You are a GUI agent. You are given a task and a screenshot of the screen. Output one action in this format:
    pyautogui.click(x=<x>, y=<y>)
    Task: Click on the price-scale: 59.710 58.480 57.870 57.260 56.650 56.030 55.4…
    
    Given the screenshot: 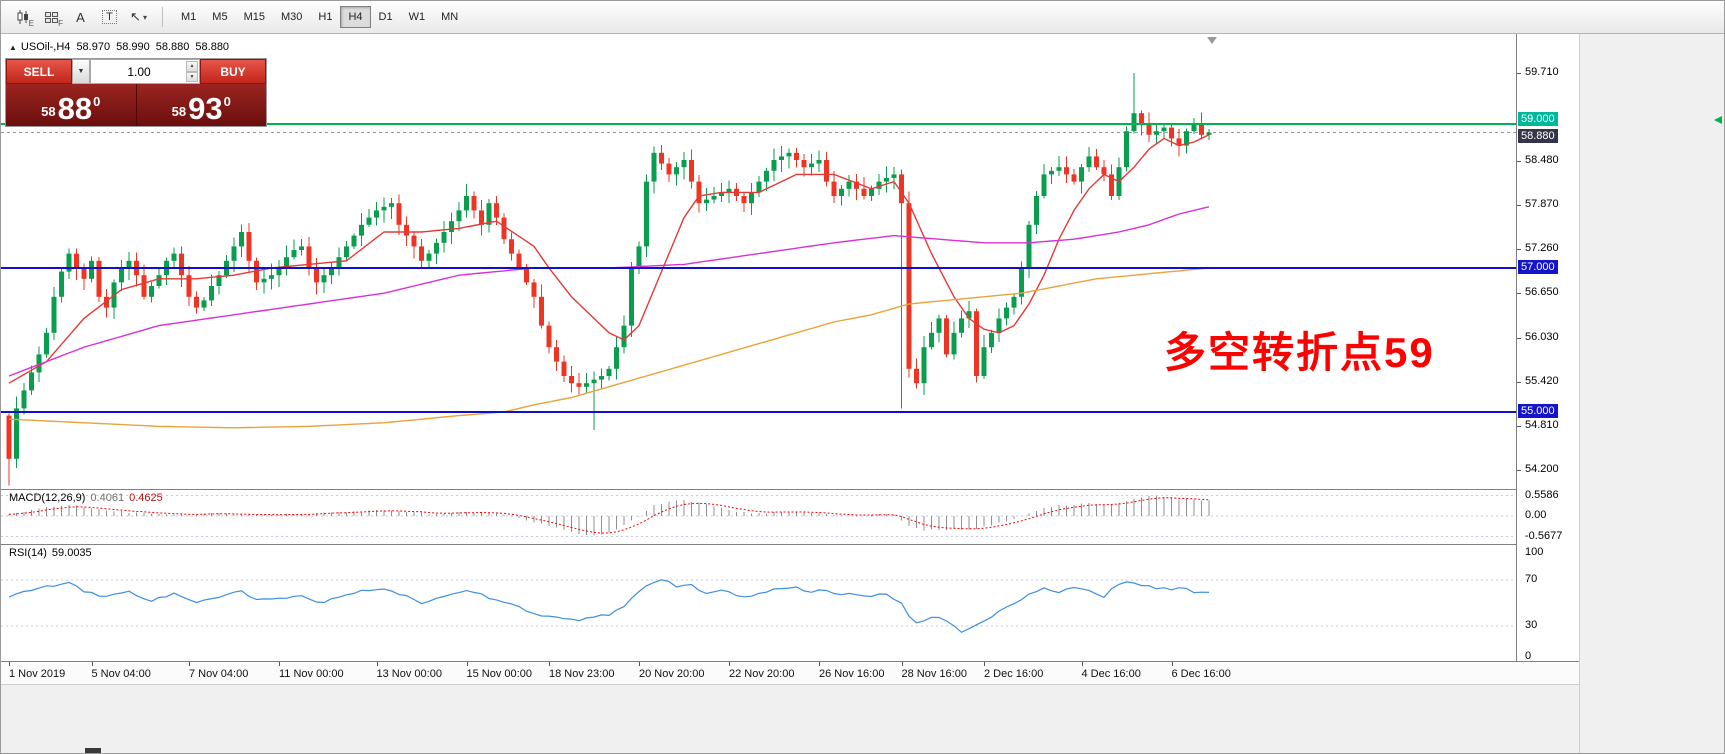 What is the action you would take?
    pyautogui.click(x=1548, y=348)
    